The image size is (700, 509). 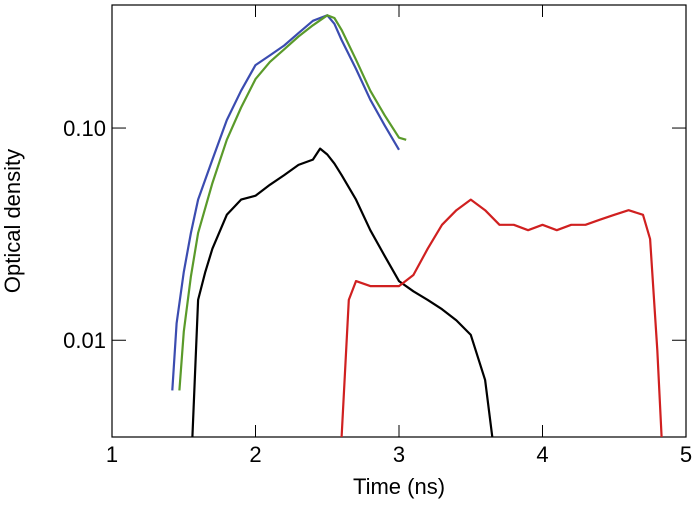 What do you see at coordinates (84, 340) in the screenshot?
I see `y-tick-label: 0.01` at bounding box center [84, 340].